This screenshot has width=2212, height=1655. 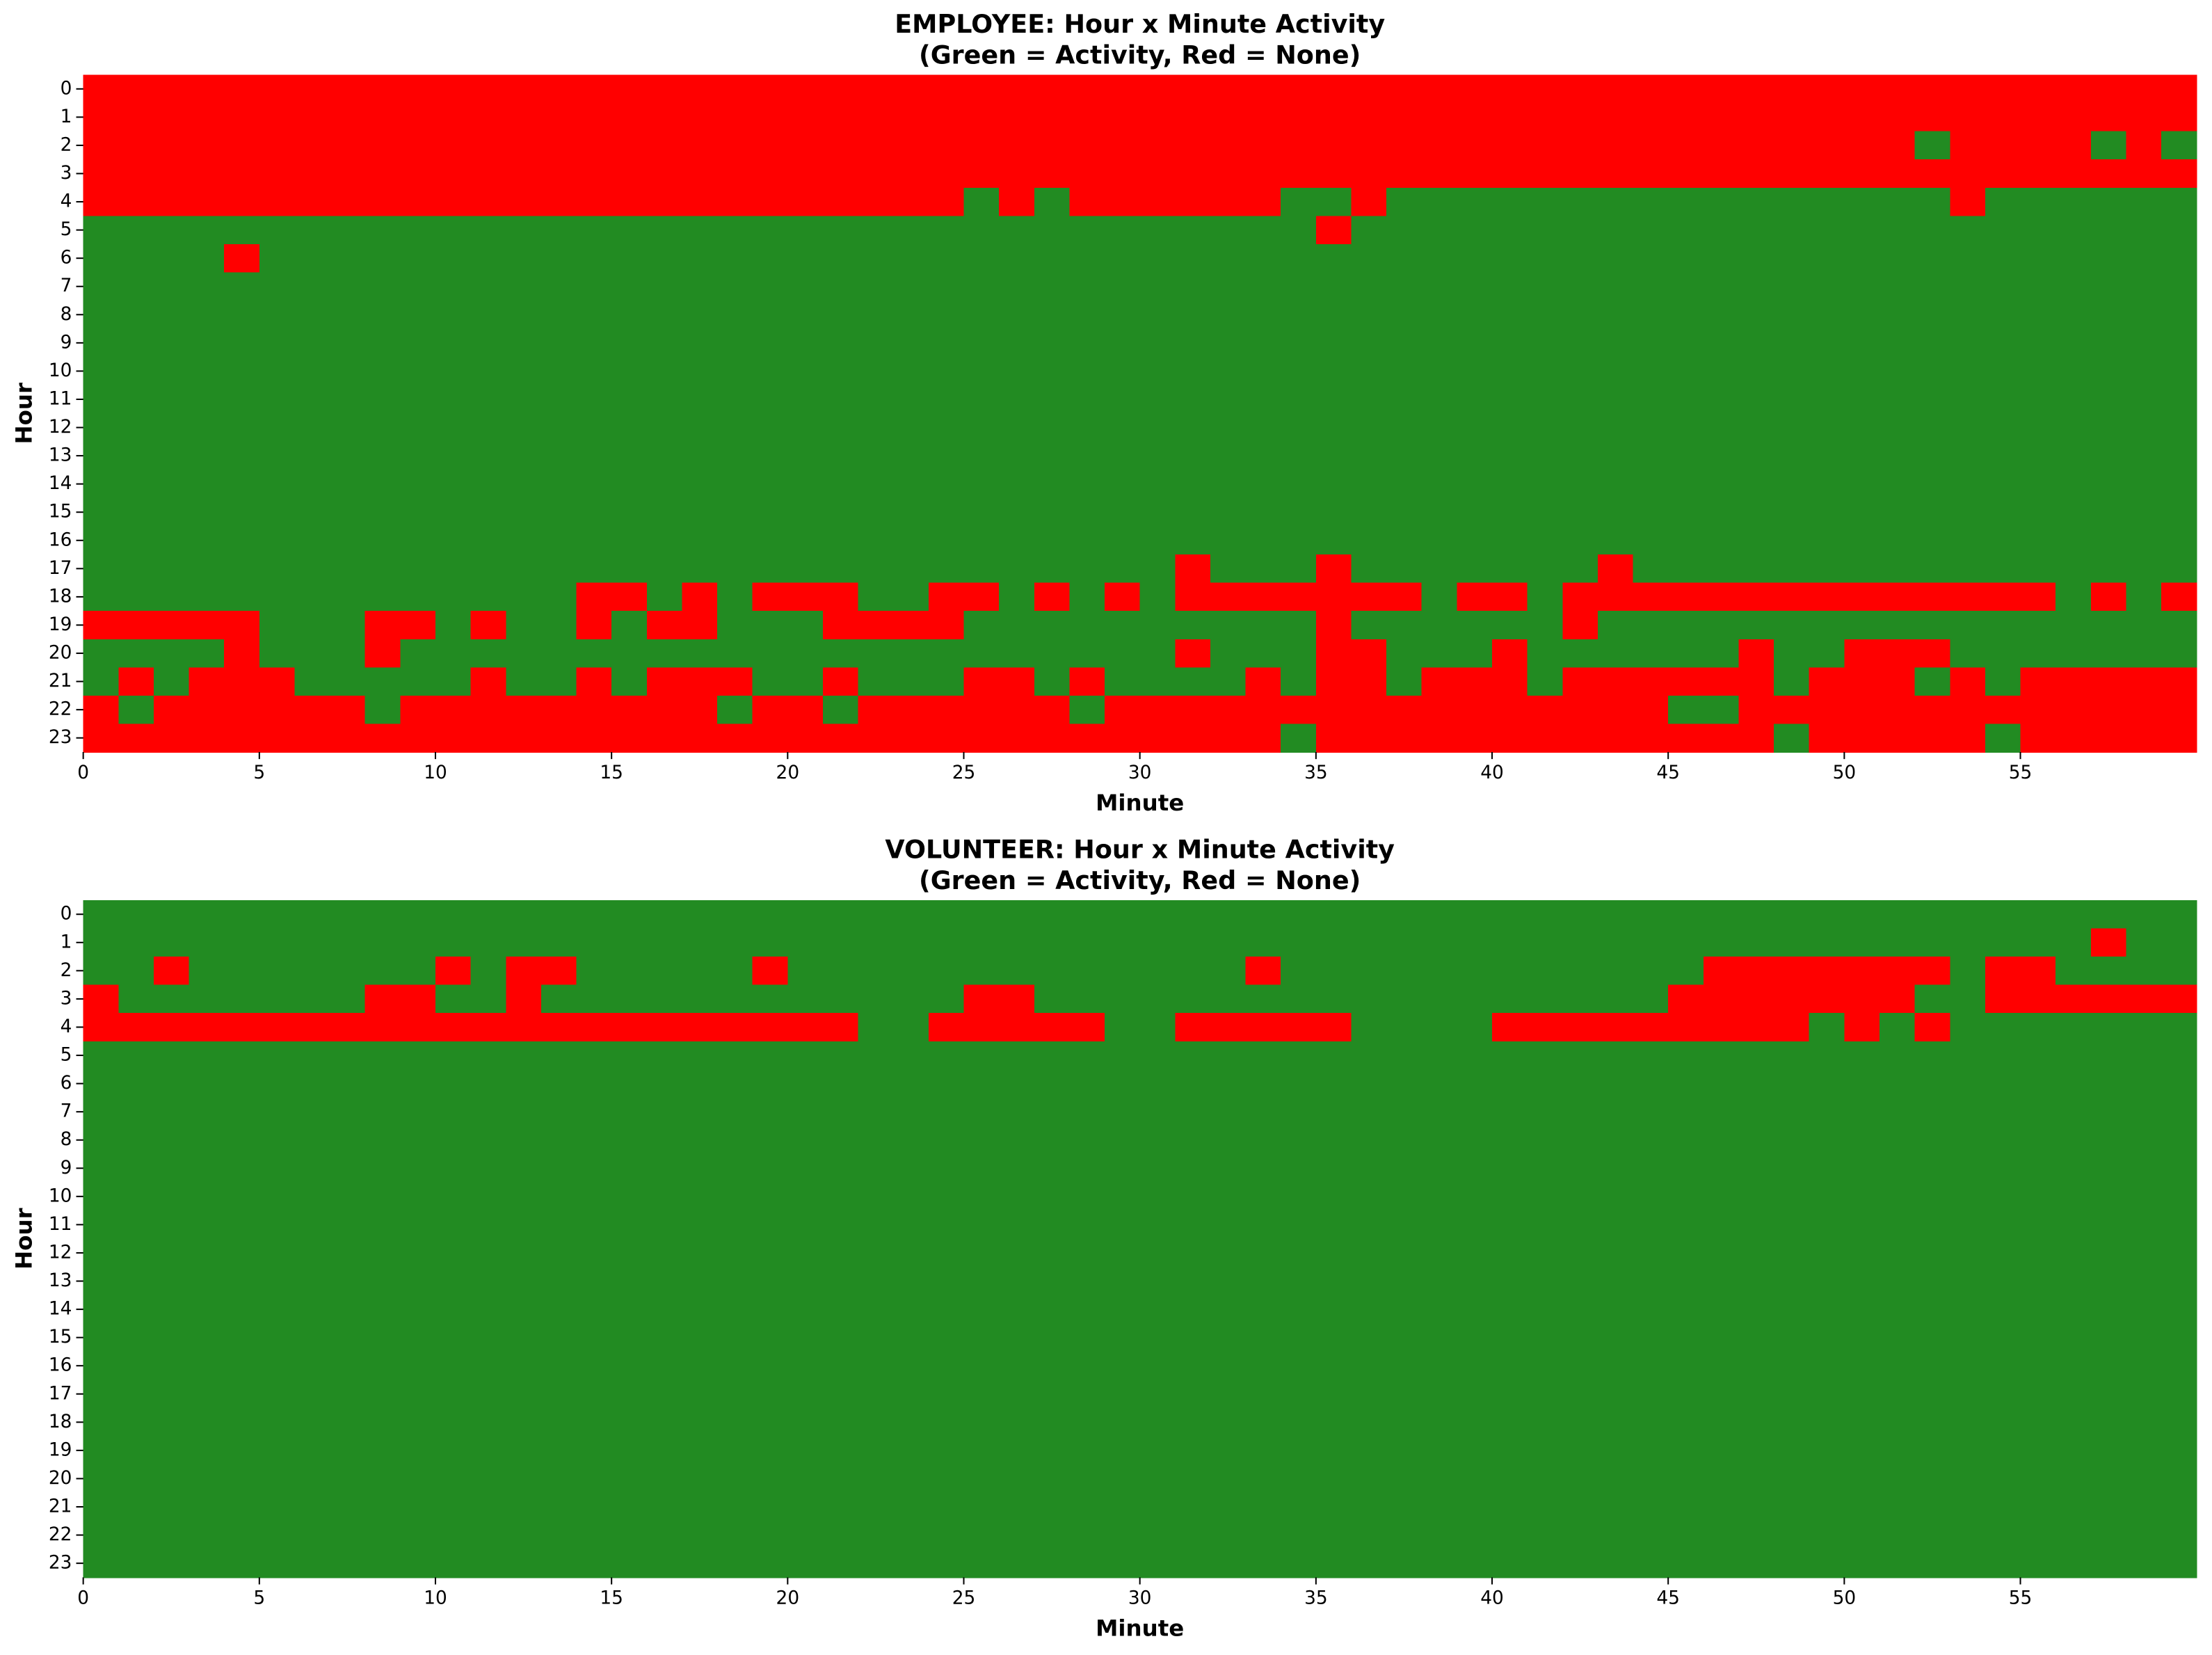 What do you see at coordinates (60, 1393) in the screenshot?
I see `y-tick-label: 17` at bounding box center [60, 1393].